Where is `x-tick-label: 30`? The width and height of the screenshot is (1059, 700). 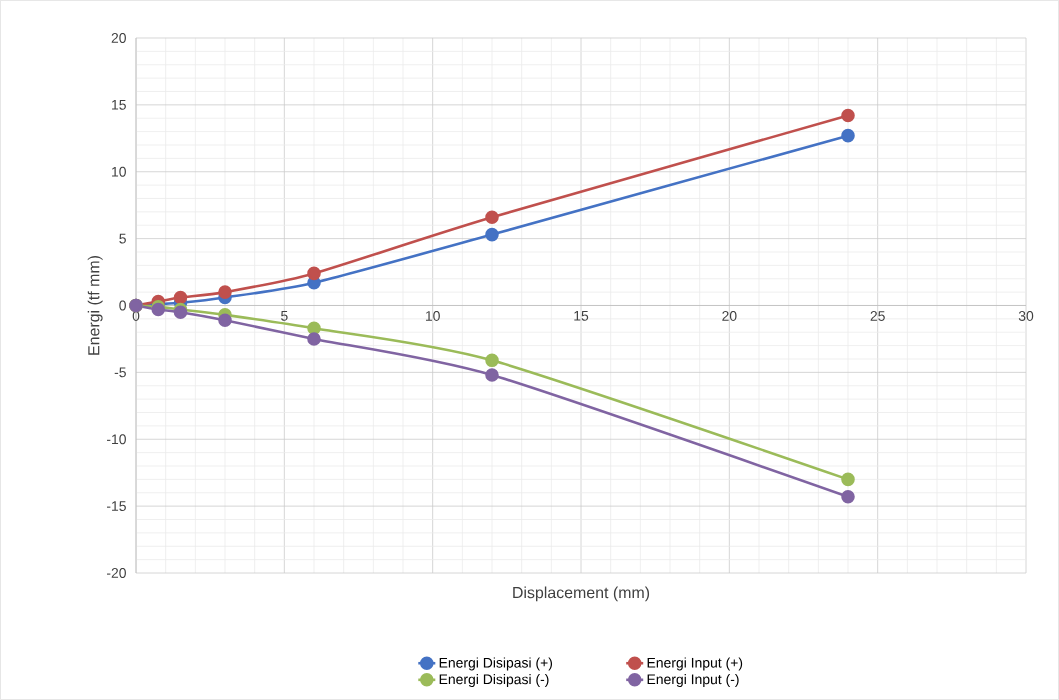 x-tick-label: 30 is located at coordinates (1026, 316).